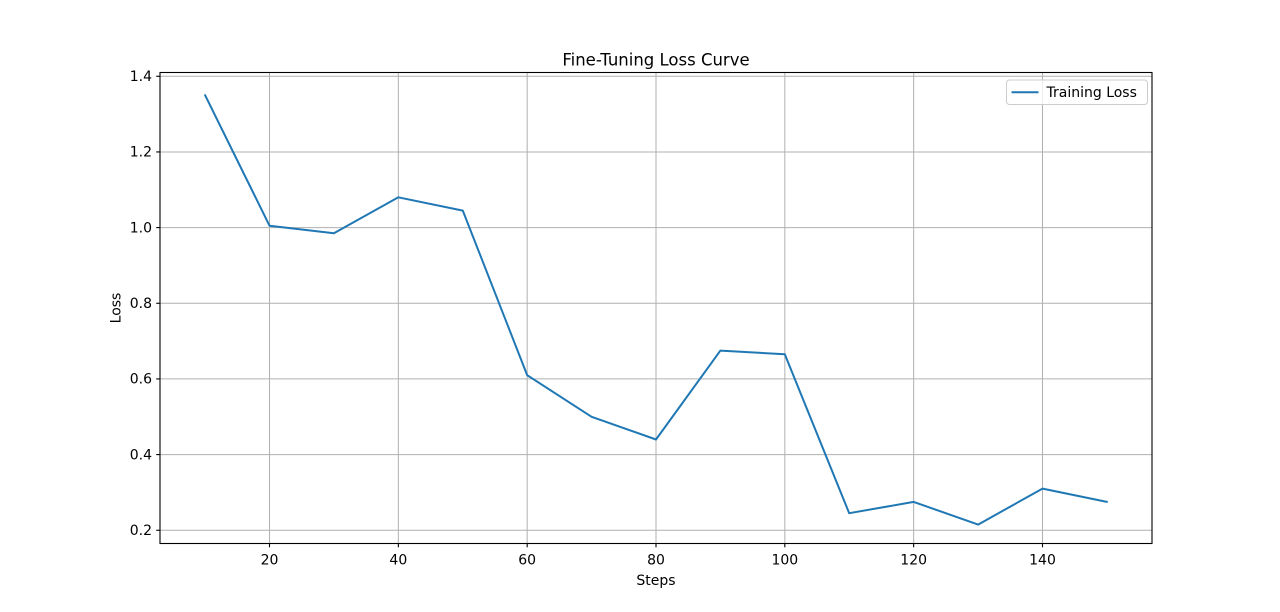 The height and width of the screenshot is (612, 1280). I want to click on y-tick-label: 0.2, so click(141, 531).